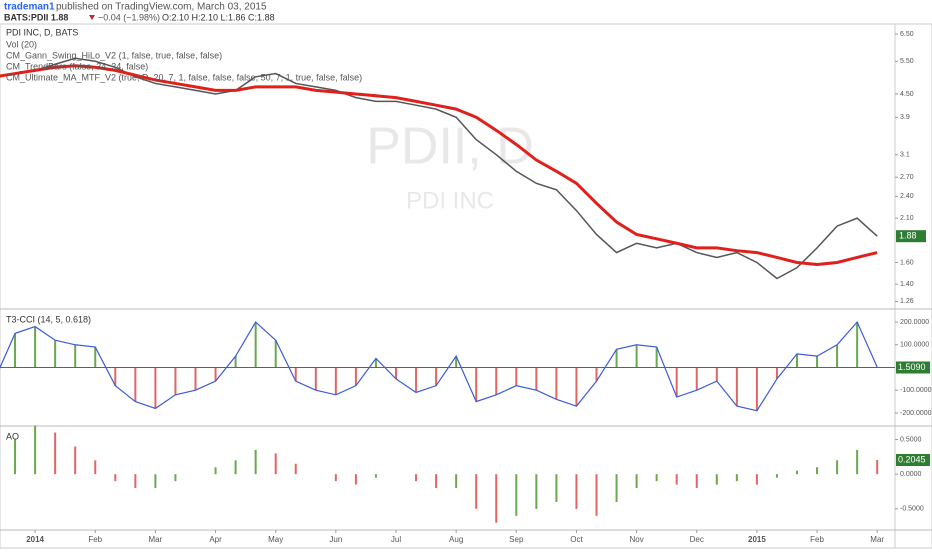  Describe the element at coordinates (905, 117) in the screenshot. I see `y-tick-label: 3.9` at that location.